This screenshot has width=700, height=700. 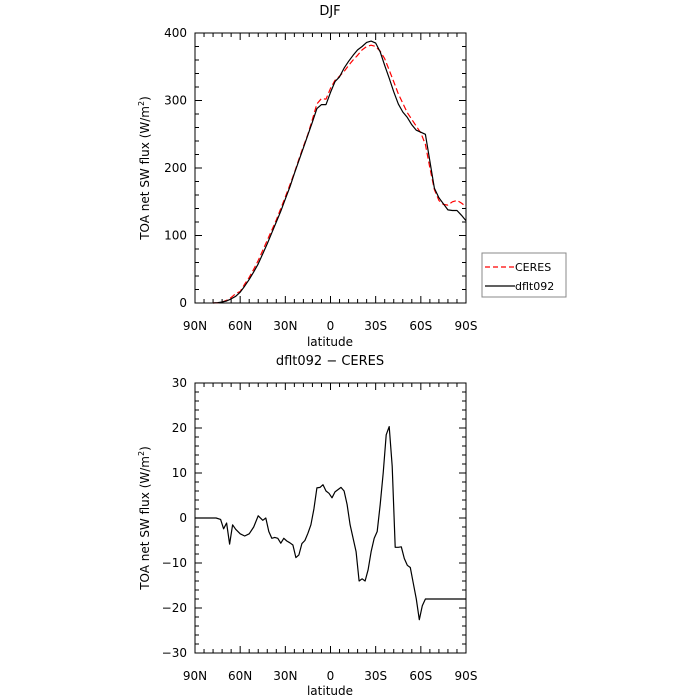 I want to click on bottom-xtick-label: 60S, so click(x=420, y=676).